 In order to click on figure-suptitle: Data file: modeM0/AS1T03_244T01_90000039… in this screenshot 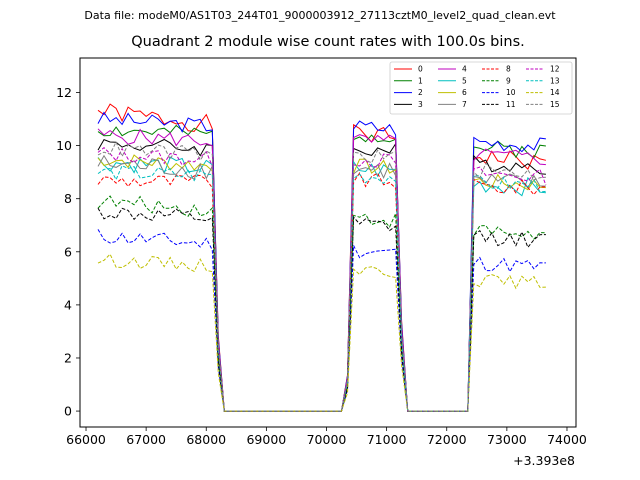, I will do `click(320, 15)`.